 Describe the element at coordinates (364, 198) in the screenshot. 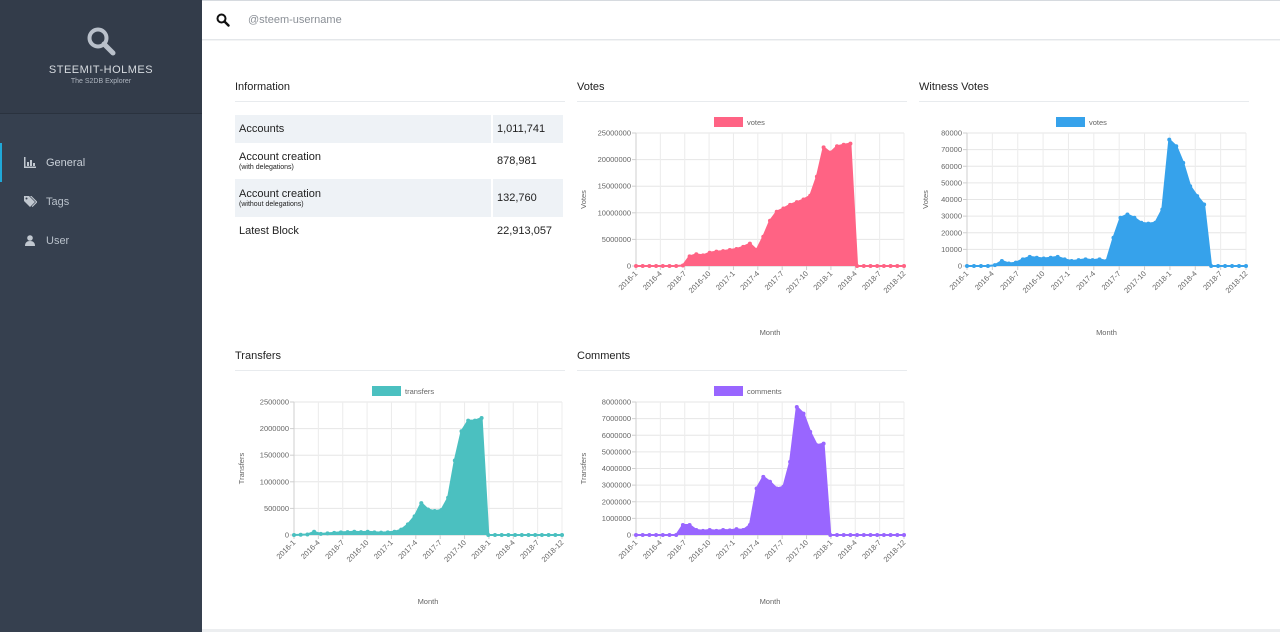

I see `info-label: Account creation (without delegations)` at that location.